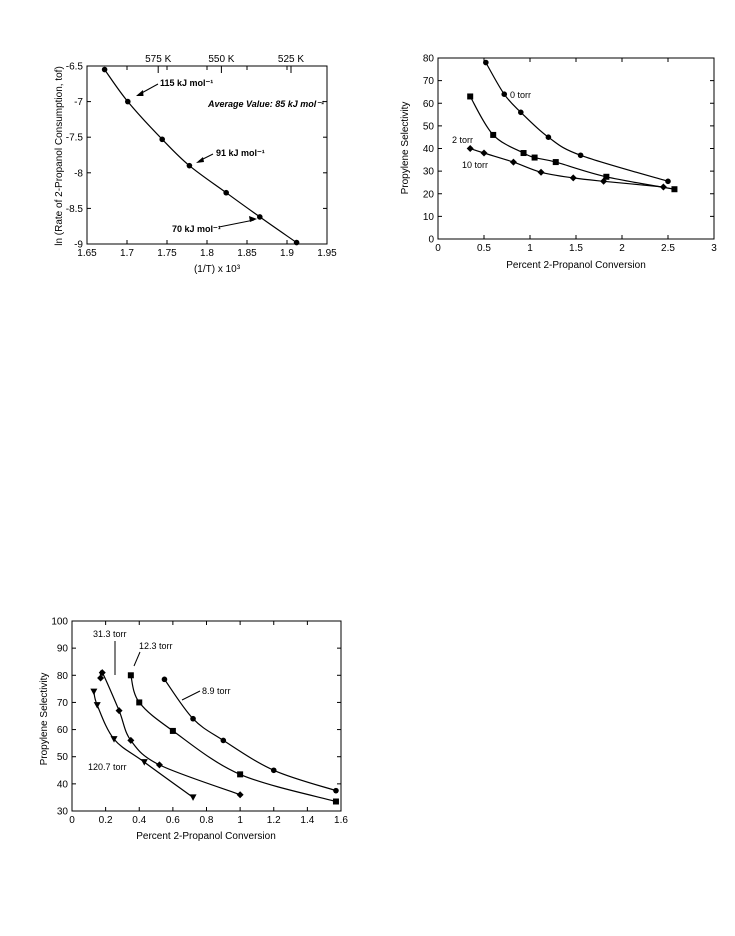 The height and width of the screenshot is (936, 735). I want to click on chart1-ytick-label-0: 0, so click(431, 240).